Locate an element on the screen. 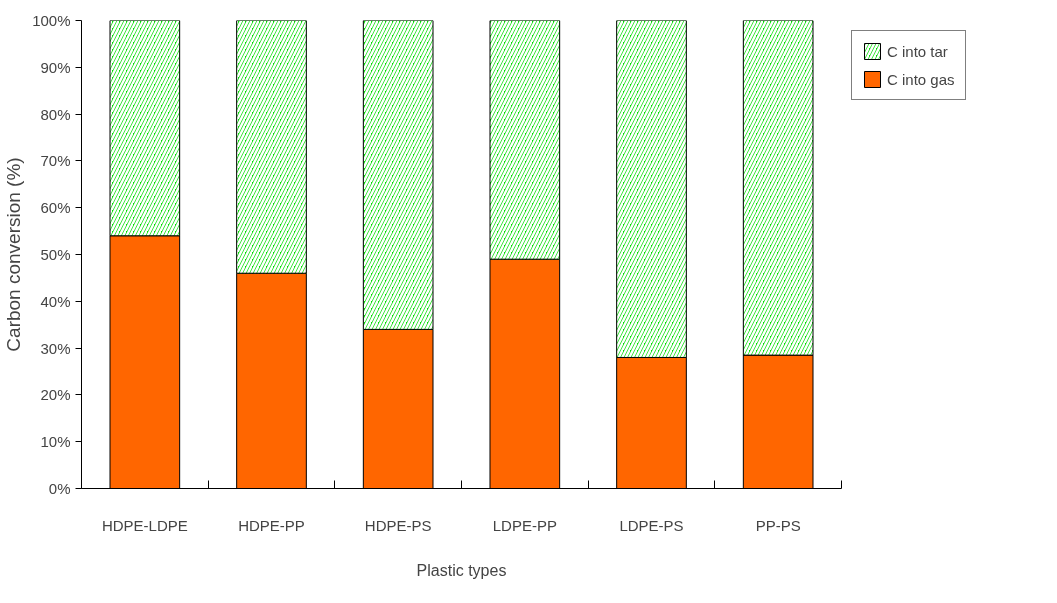  y-tick-label: 20% is located at coordinates (55, 395).